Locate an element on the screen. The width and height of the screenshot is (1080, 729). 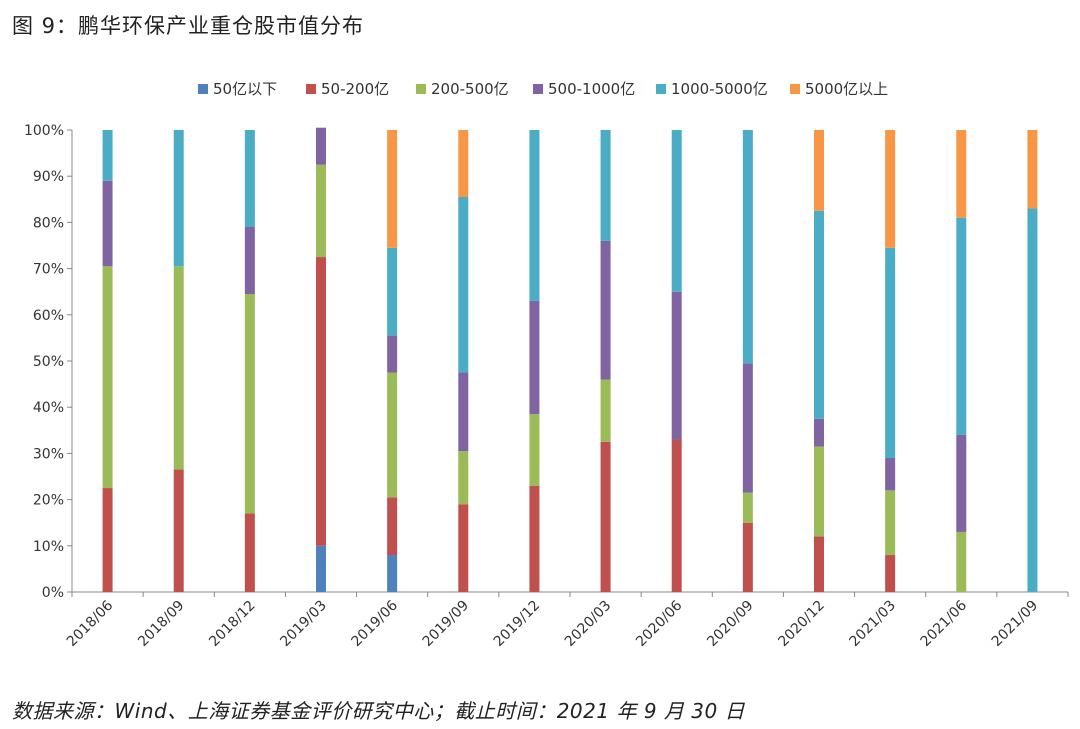
legend-item: 200-500亿 is located at coordinates (462, 88).